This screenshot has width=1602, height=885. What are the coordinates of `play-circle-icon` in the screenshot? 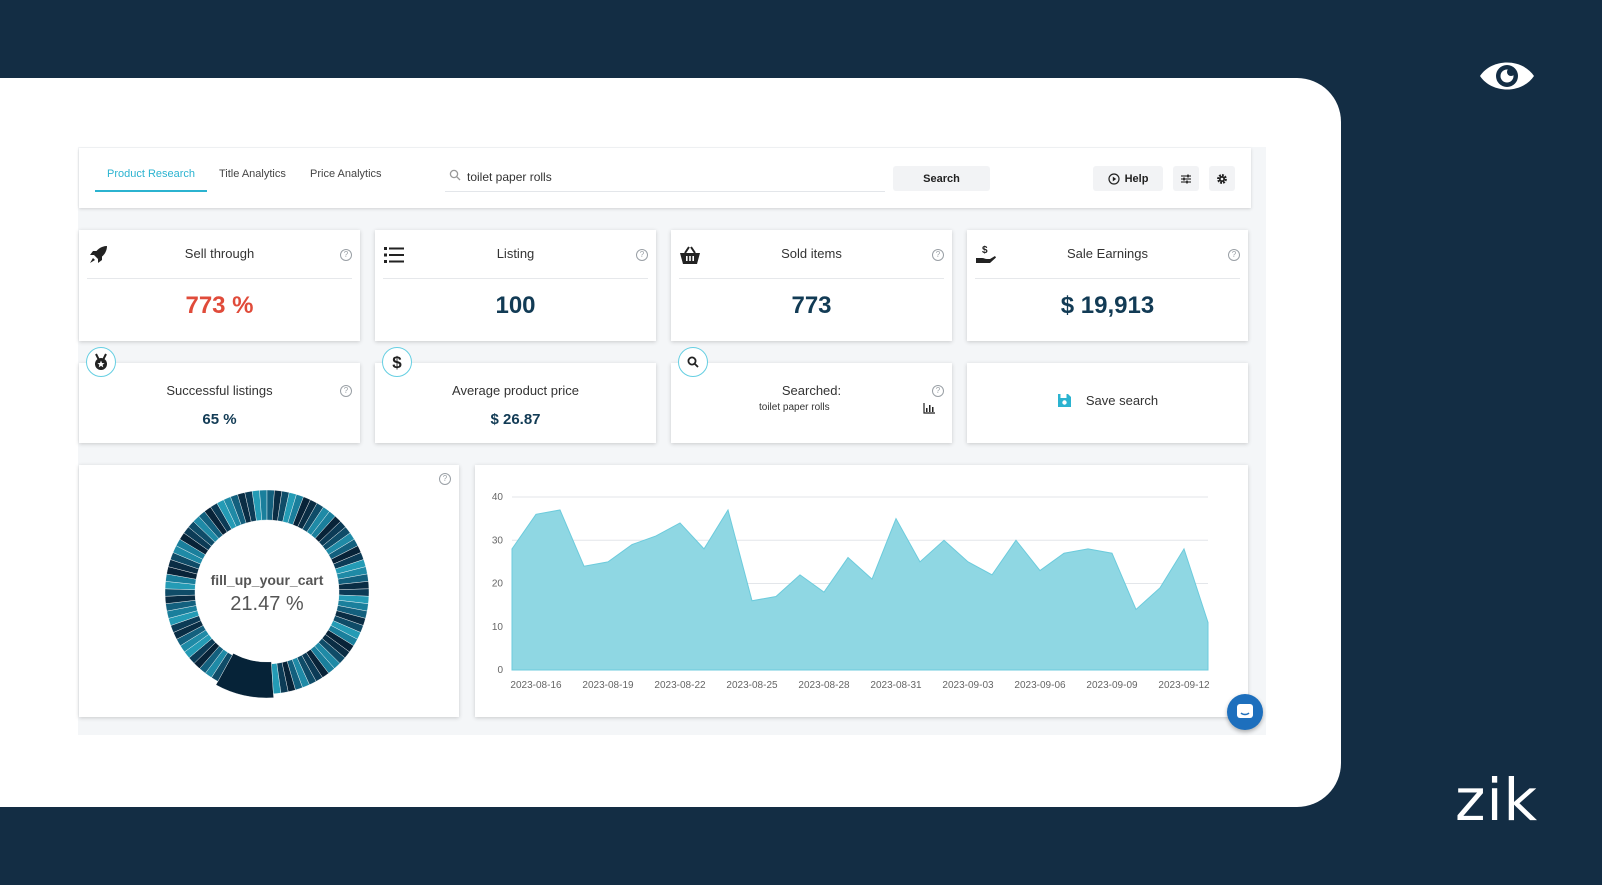 It's located at (1113, 178).